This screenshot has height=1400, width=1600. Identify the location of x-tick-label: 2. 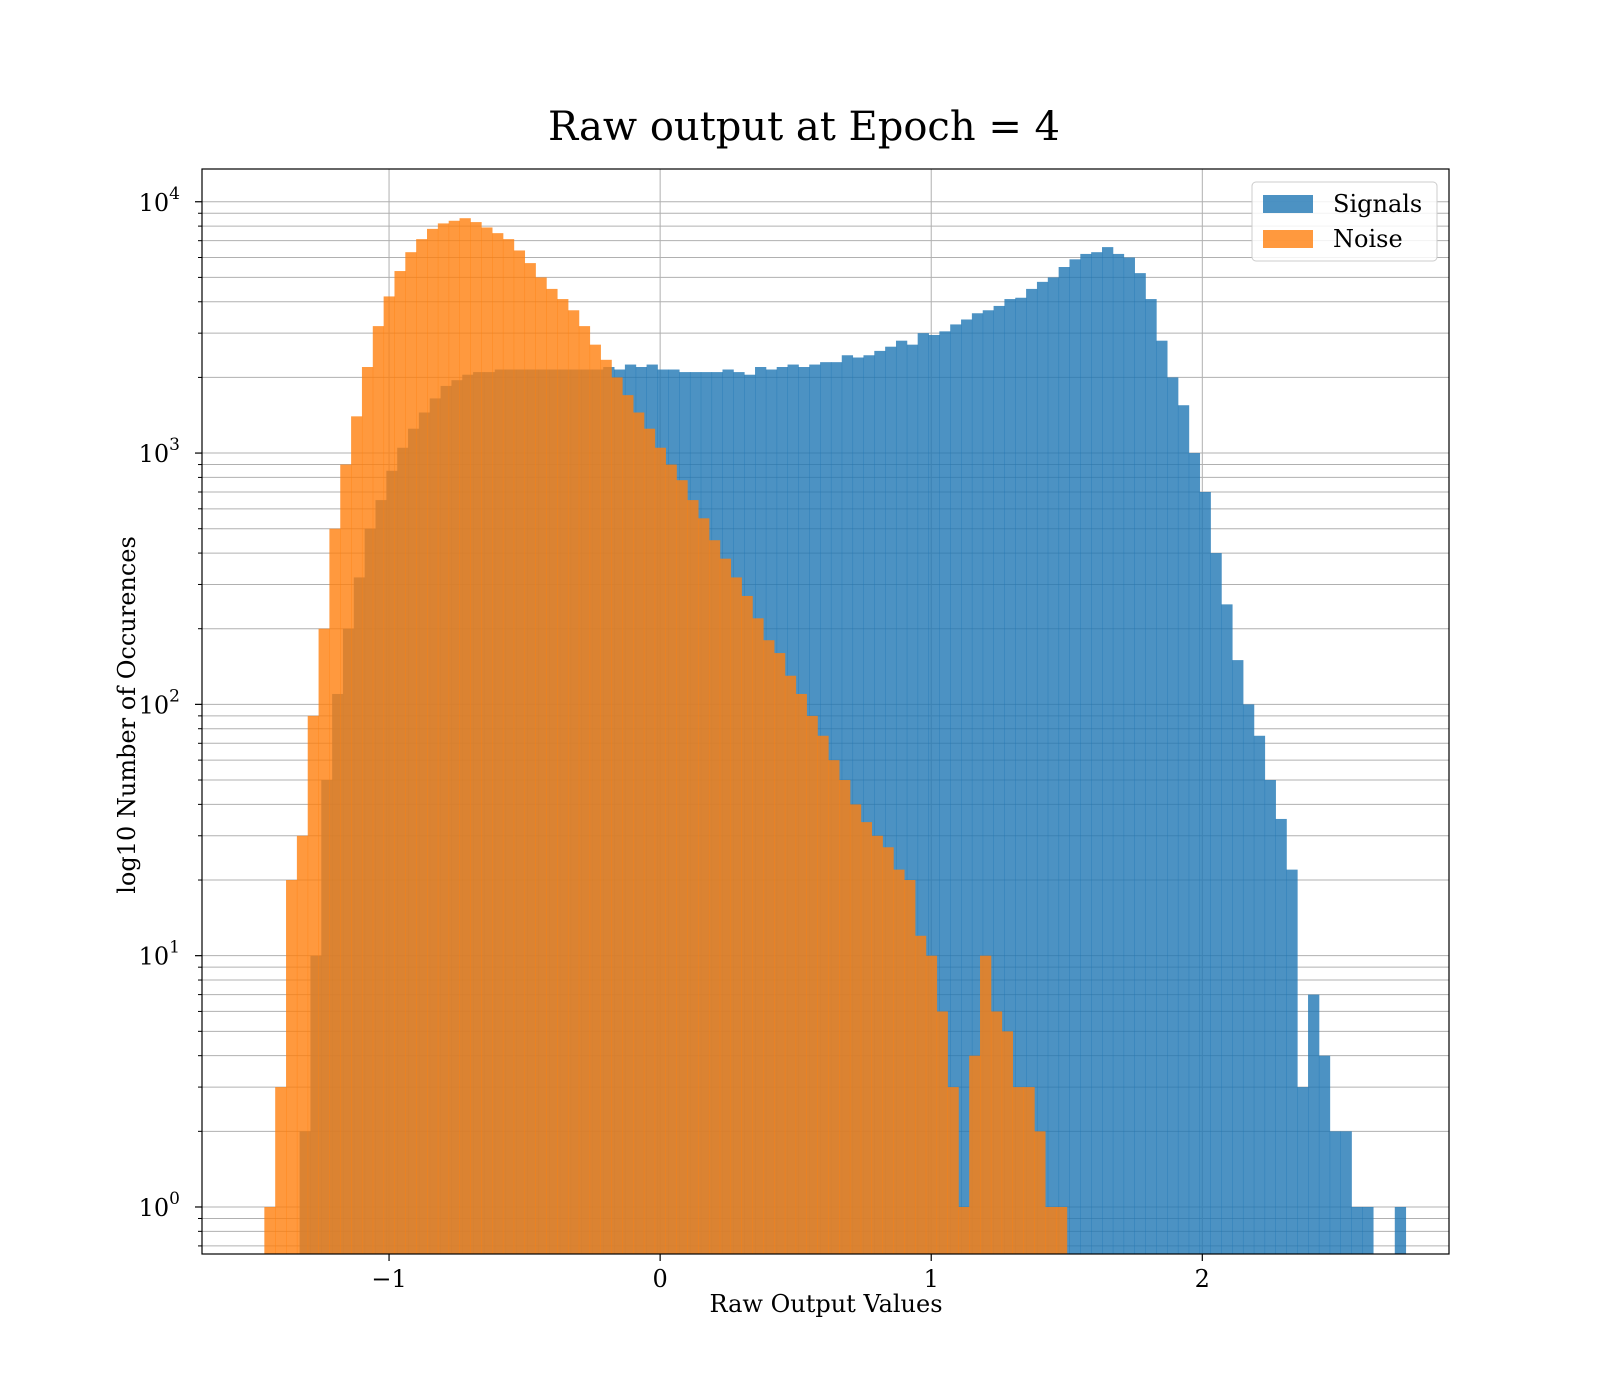
(1202, 1279).